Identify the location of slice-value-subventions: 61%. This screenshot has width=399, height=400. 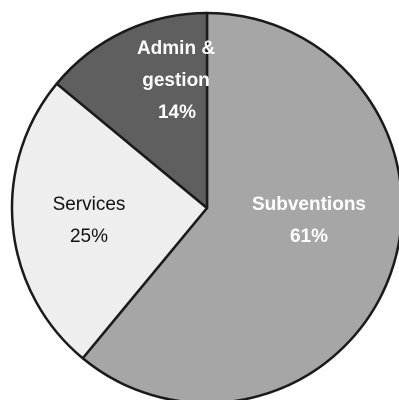
(309, 236).